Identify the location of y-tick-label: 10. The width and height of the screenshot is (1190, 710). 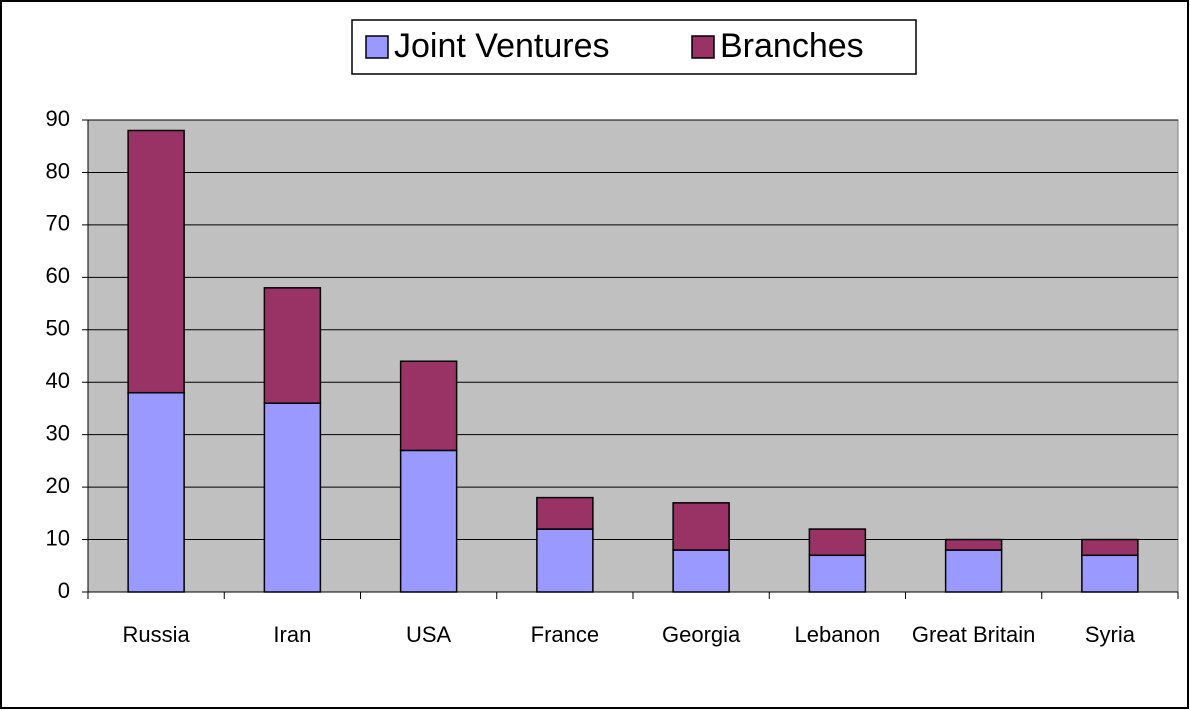
(58, 537).